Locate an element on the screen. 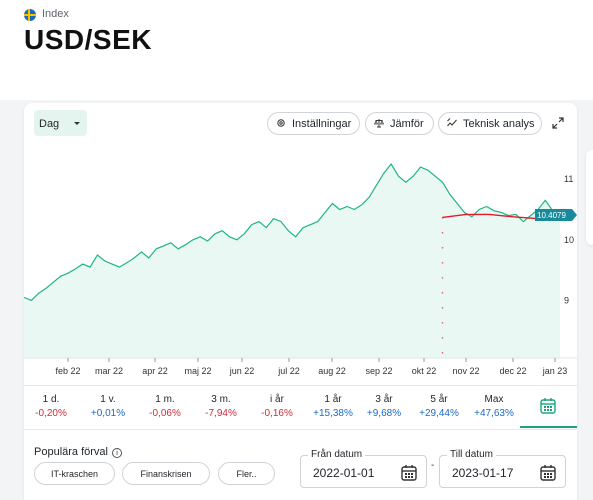 The width and height of the screenshot is (593, 500). instrument-type: Index is located at coordinates (55, 14).